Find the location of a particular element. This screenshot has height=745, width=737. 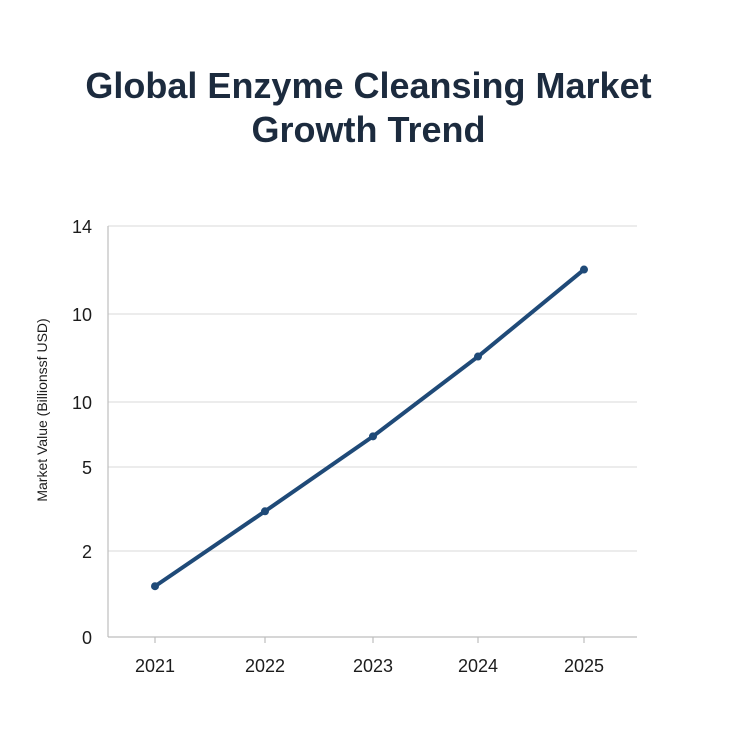

x-tick-label: 2021 is located at coordinates (155, 666).